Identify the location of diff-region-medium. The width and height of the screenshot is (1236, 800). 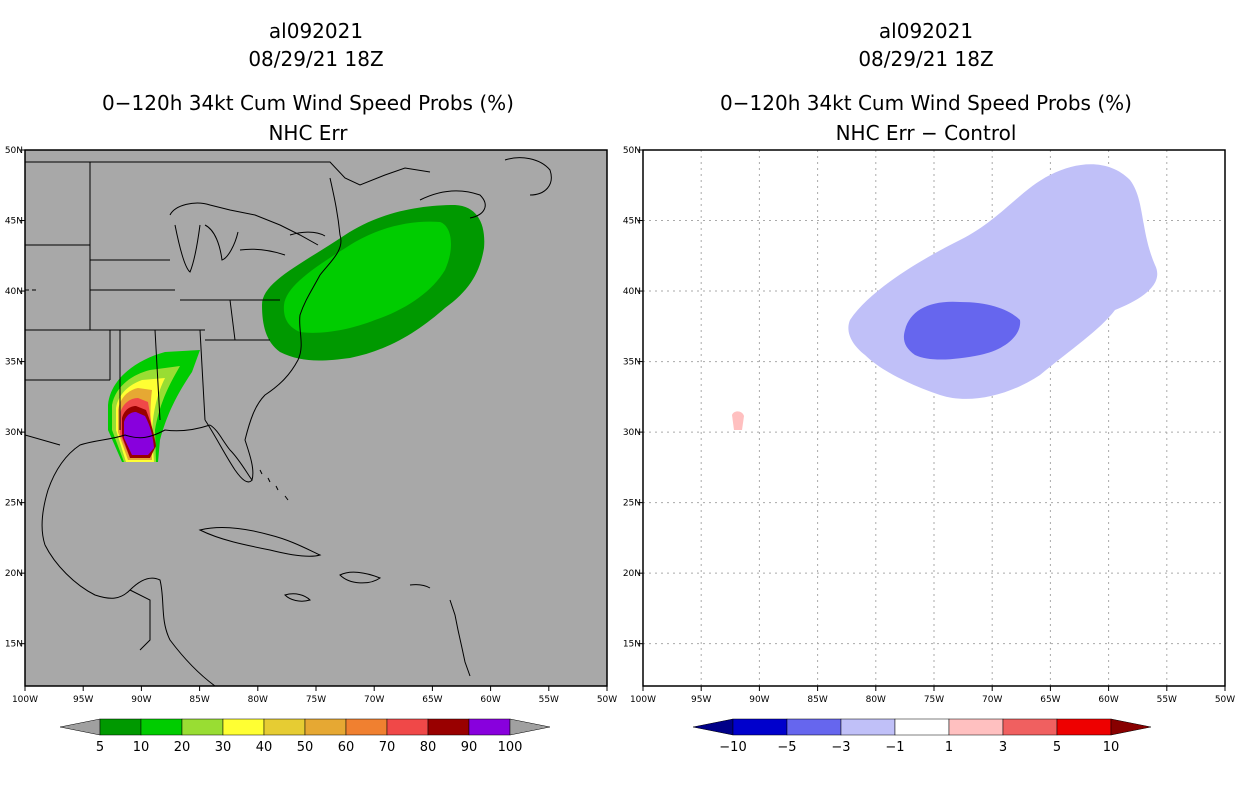
(962, 330).